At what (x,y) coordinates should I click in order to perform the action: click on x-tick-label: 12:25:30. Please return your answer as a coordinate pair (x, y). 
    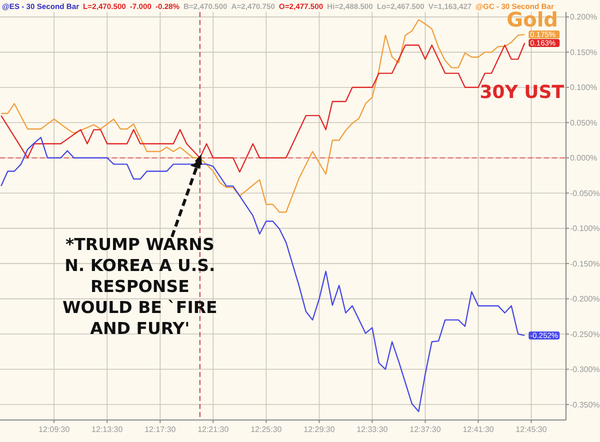
    Looking at the image, I should click on (266, 429).